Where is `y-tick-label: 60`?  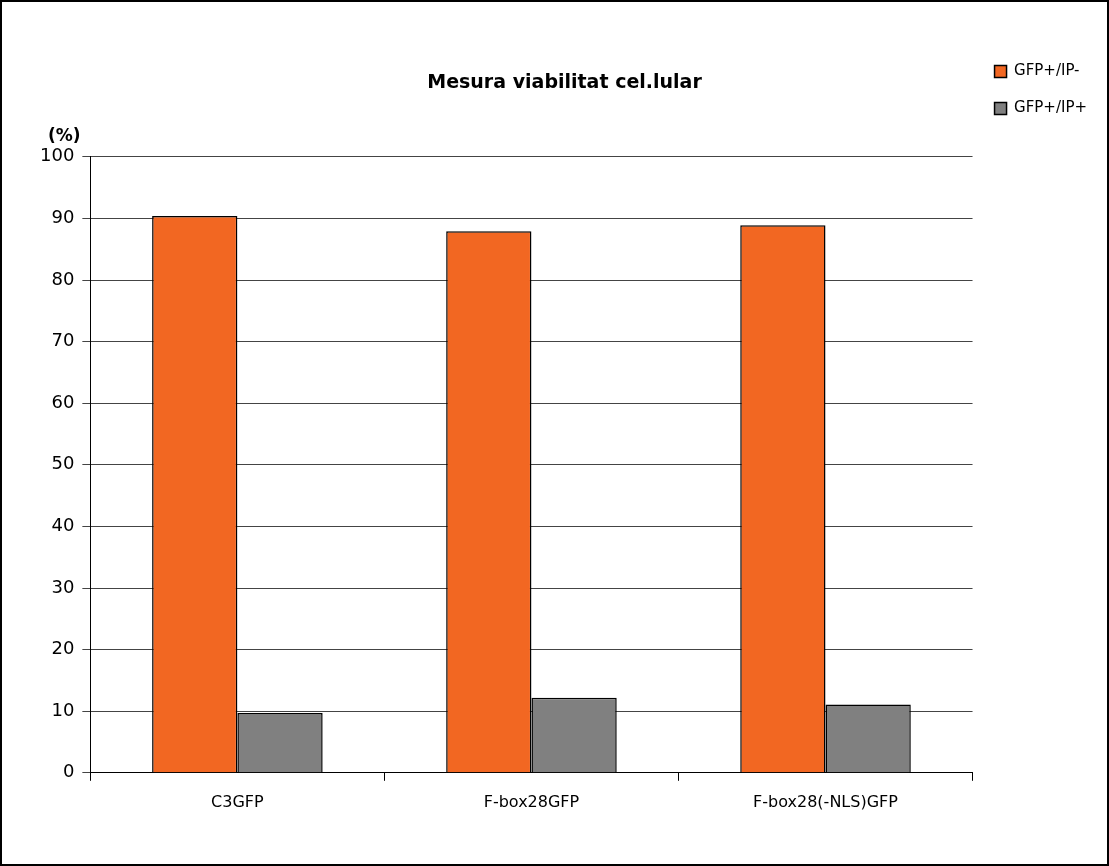
y-tick-label: 60 is located at coordinates (63, 401).